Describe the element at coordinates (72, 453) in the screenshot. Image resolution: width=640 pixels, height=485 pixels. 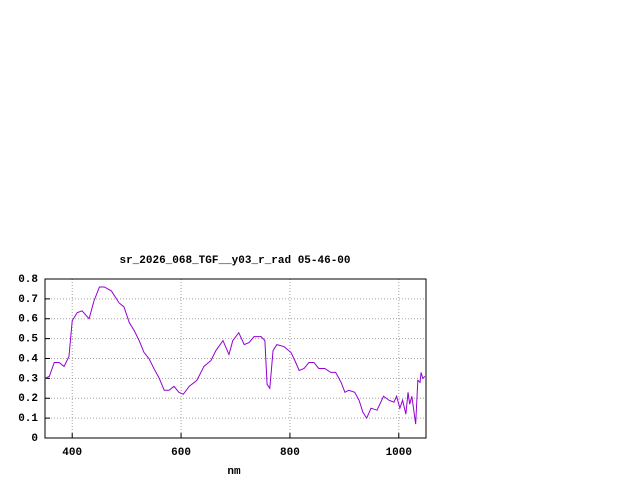
I see `x-tick-label: 400` at that location.